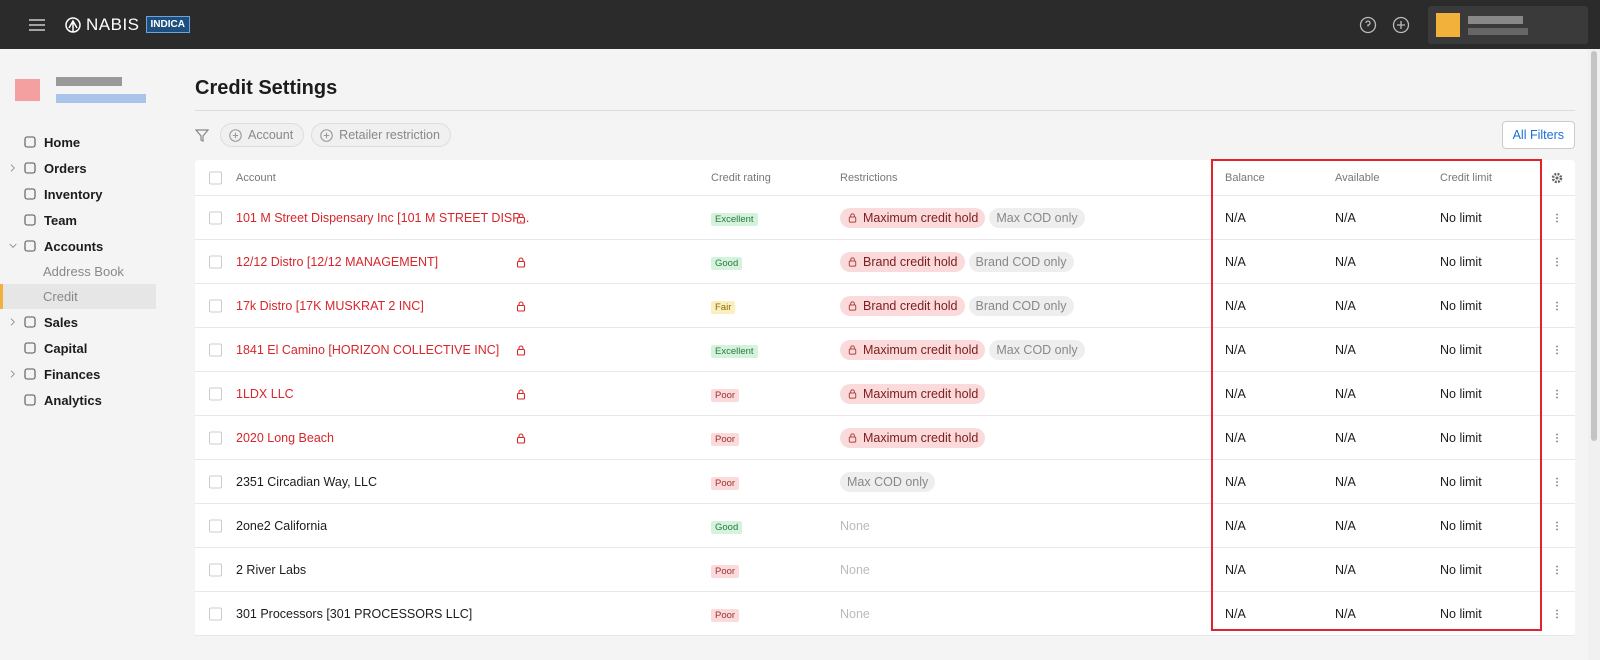 Image resolution: width=1600 pixels, height=660 pixels. What do you see at coordinates (202, 135) in the screenshot?
I see `filter-icon` at bounding box center [202, 135].